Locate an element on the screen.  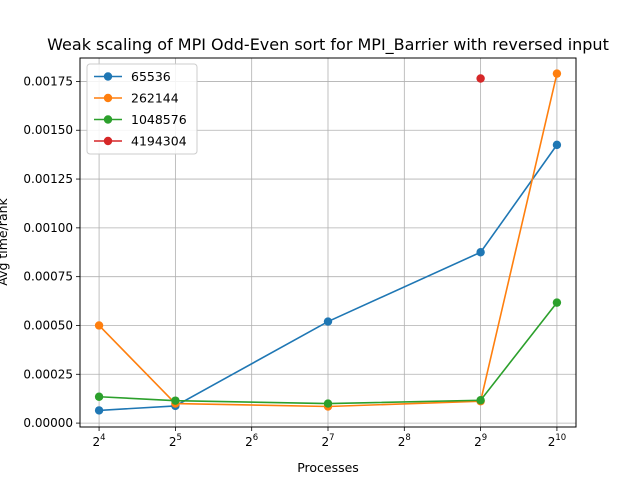
x-tick-label: 29 is located at coordinates (480, 441).